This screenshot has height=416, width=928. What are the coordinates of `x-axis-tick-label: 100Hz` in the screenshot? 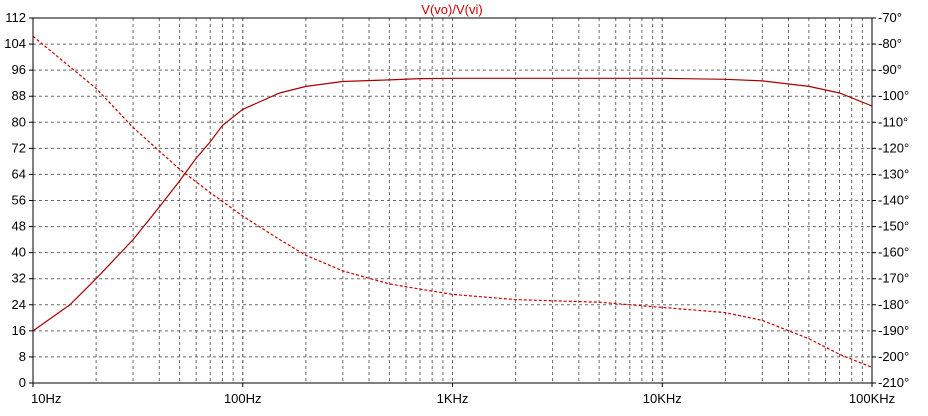 It's located at (243, 398).